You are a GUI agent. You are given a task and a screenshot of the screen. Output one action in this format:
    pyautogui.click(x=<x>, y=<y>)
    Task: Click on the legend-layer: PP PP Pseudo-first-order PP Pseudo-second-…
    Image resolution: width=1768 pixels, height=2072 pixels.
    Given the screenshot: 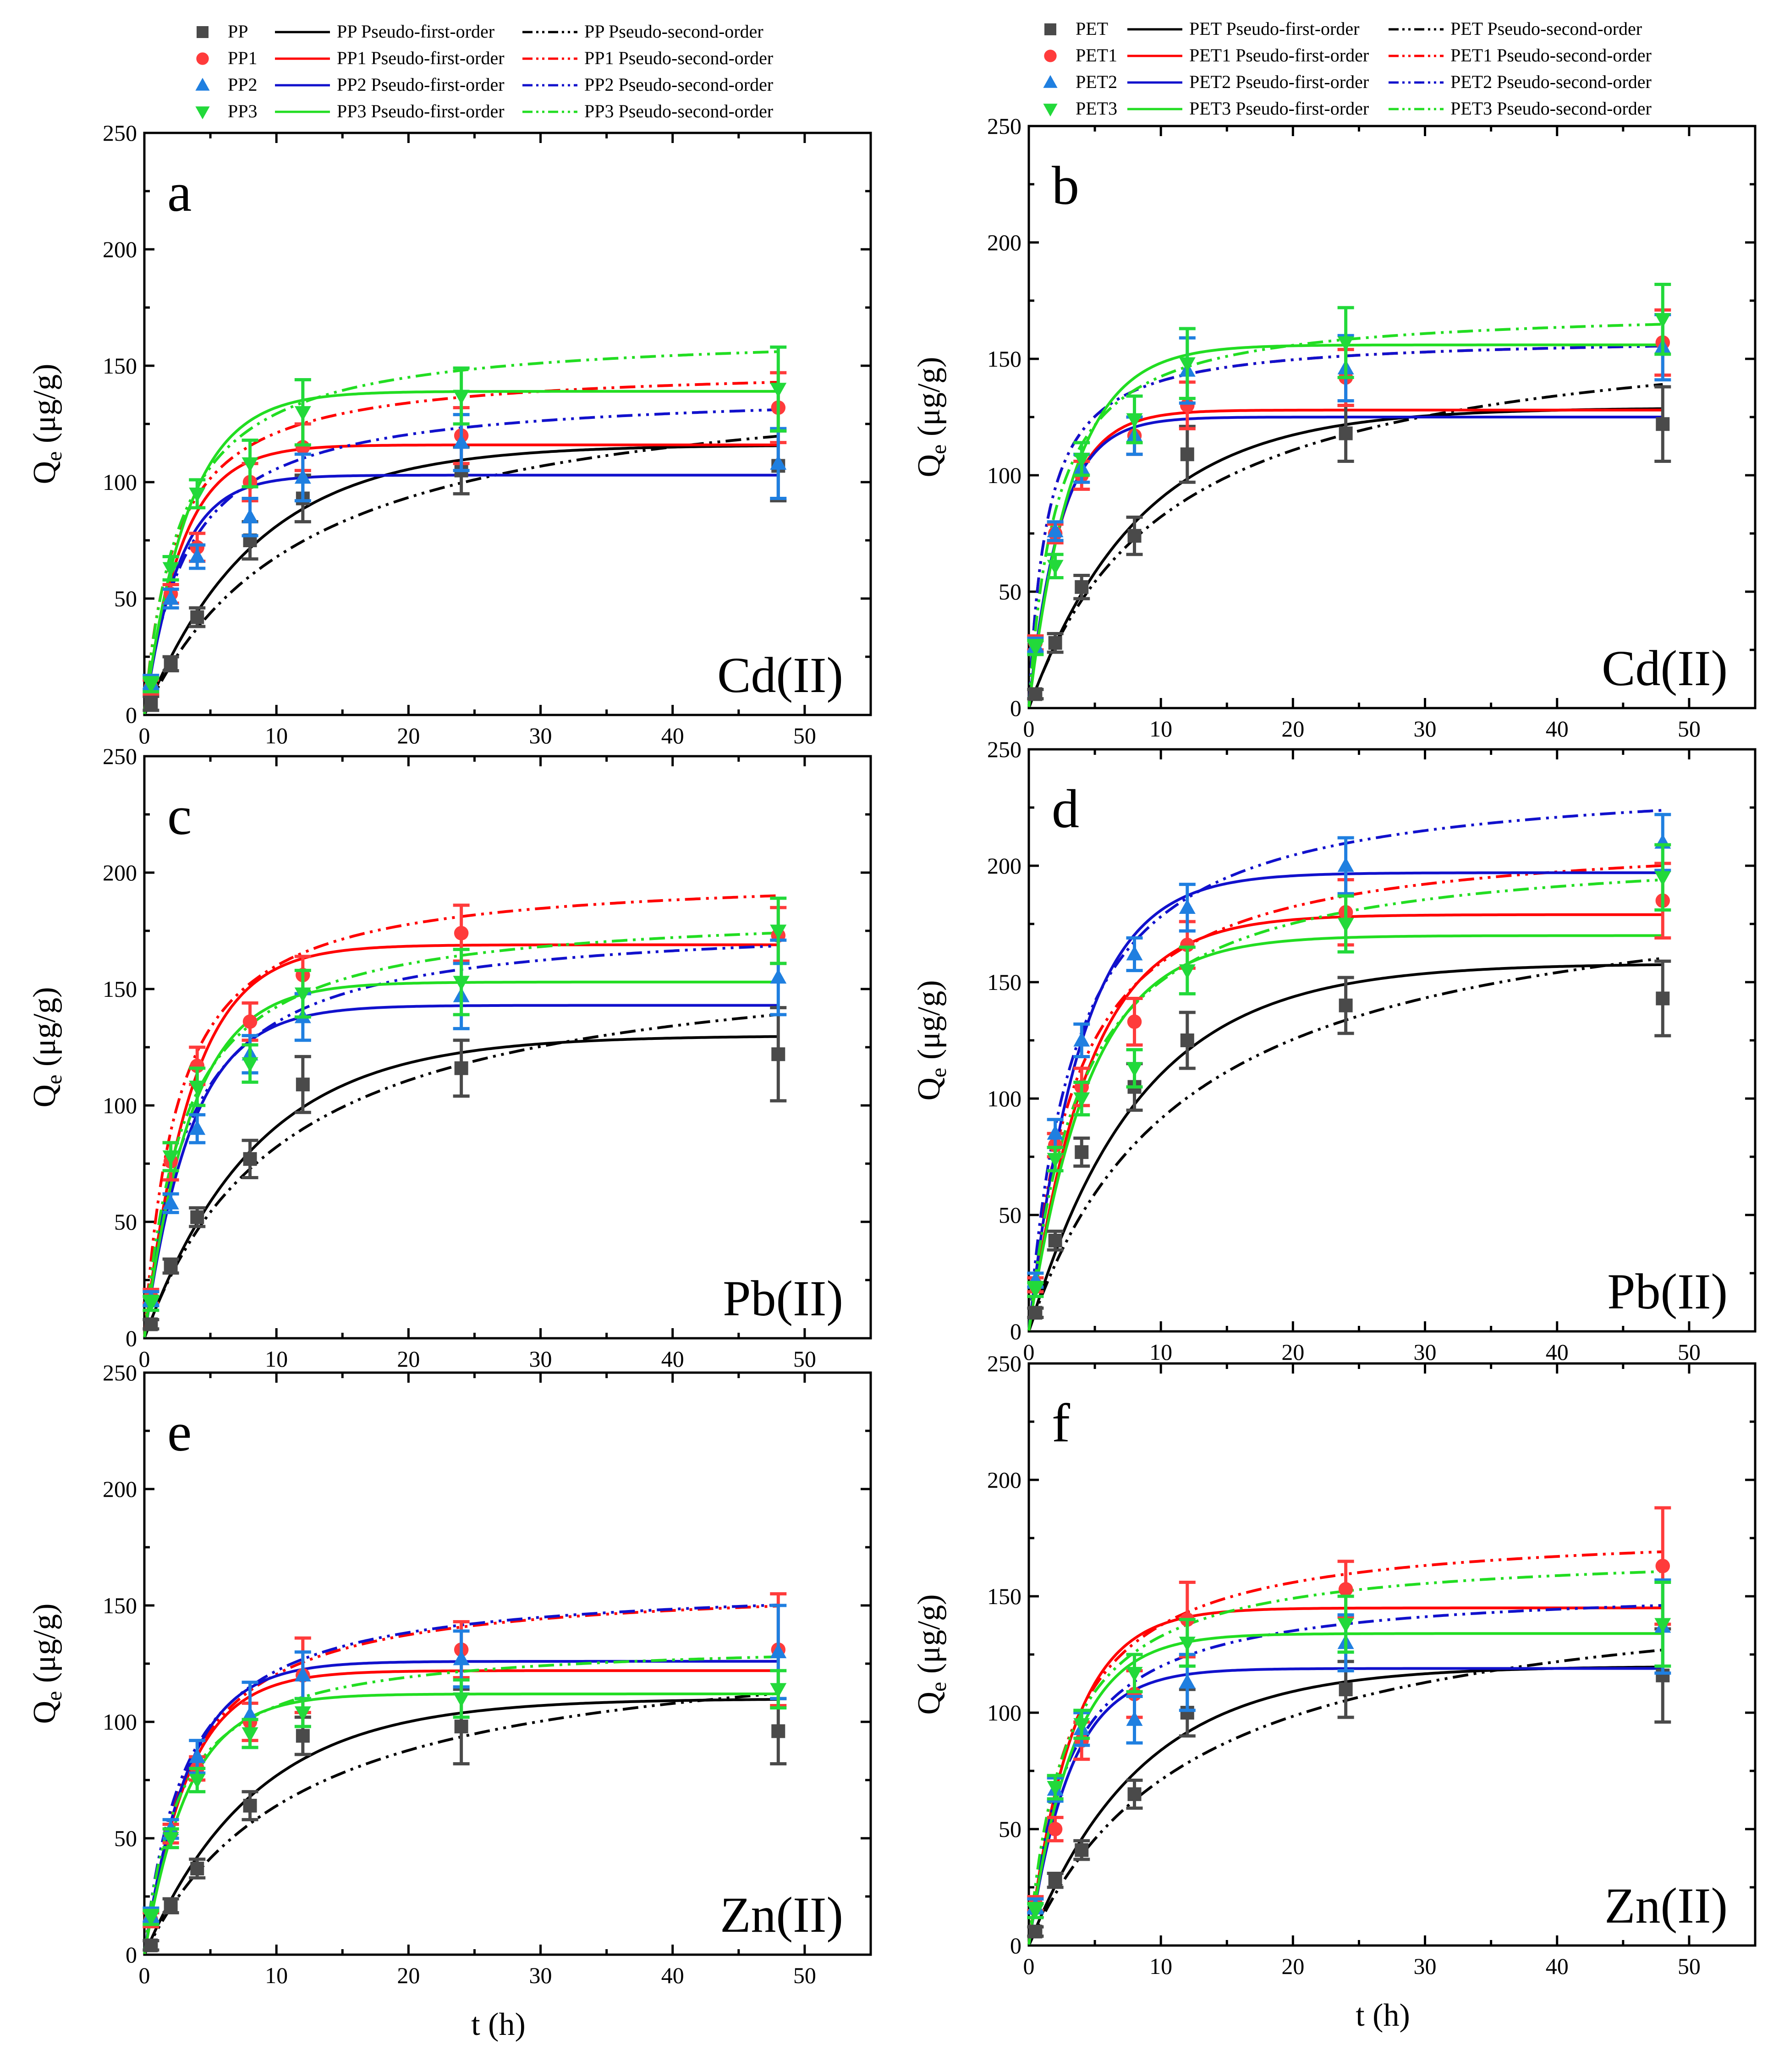 What is the action you would take?
    pyautogui.click(x=923, y=69)
    